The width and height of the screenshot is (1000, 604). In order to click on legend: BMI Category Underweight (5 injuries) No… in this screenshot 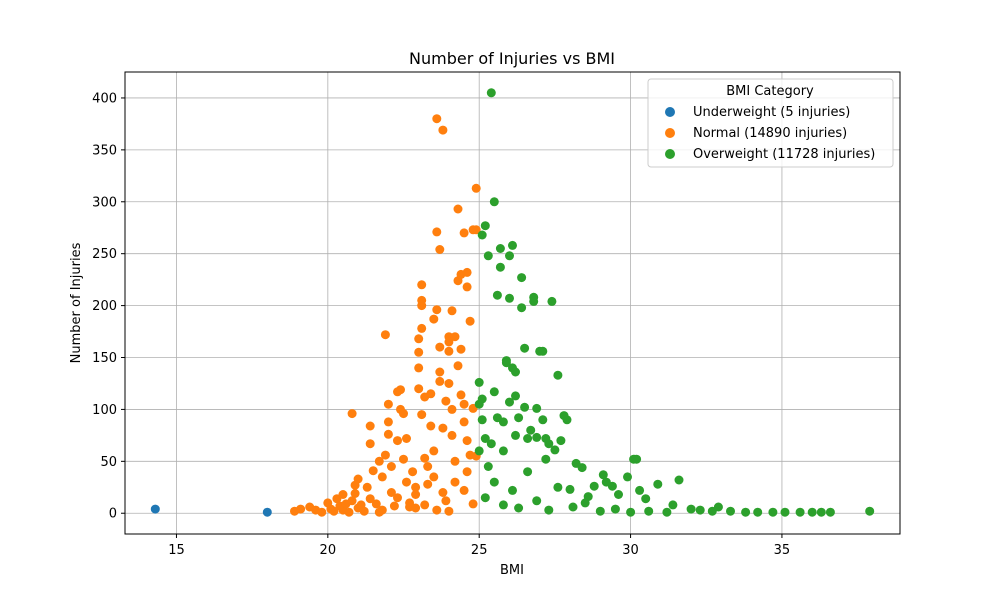, I will do `click(770, 123)`.